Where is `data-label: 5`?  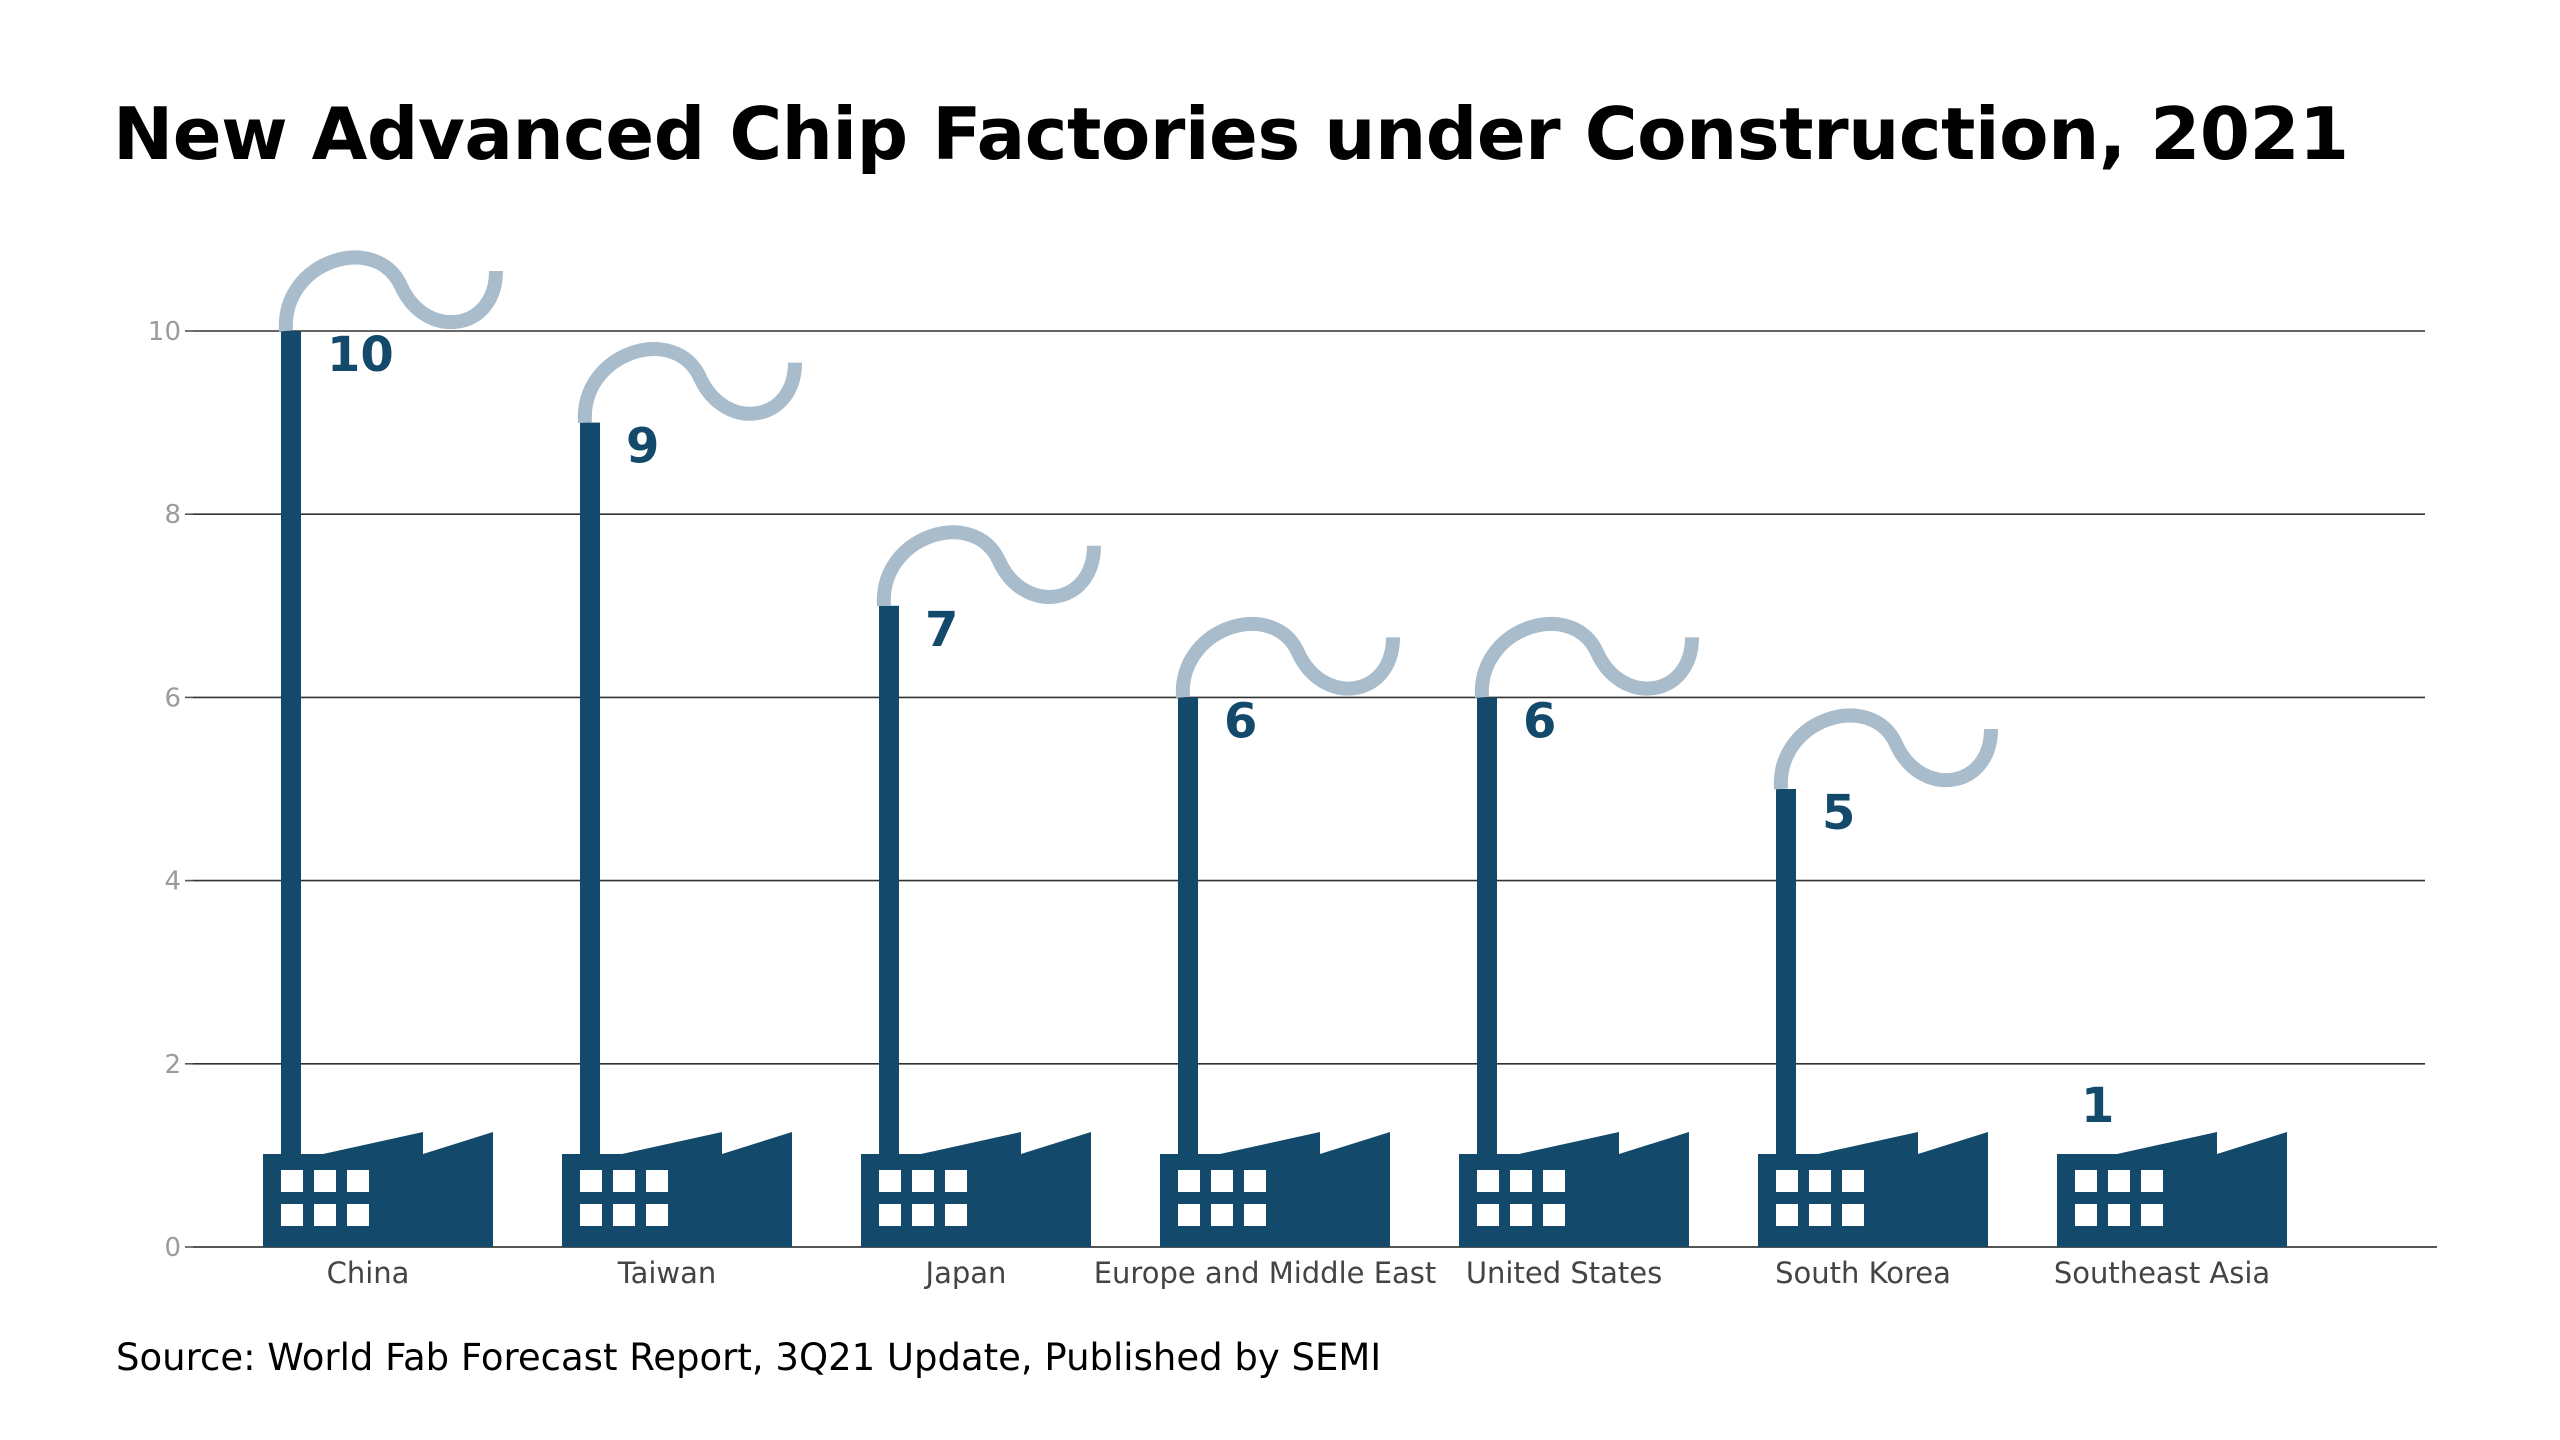 data-label: 5 is located at coordinates (1838, 813).